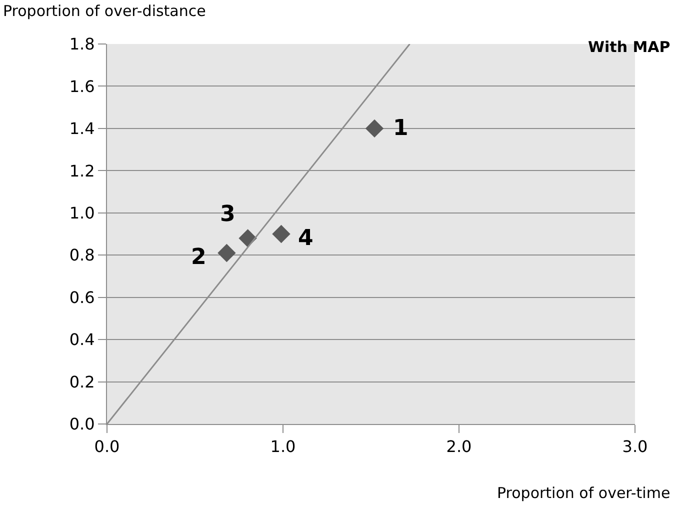 The width and height of the screenshot is (679, 511). What do you see at coordinates (107, 446) in the screenshot?
I see `x-tick-label: 0.0` at bounding box center [107, 446].